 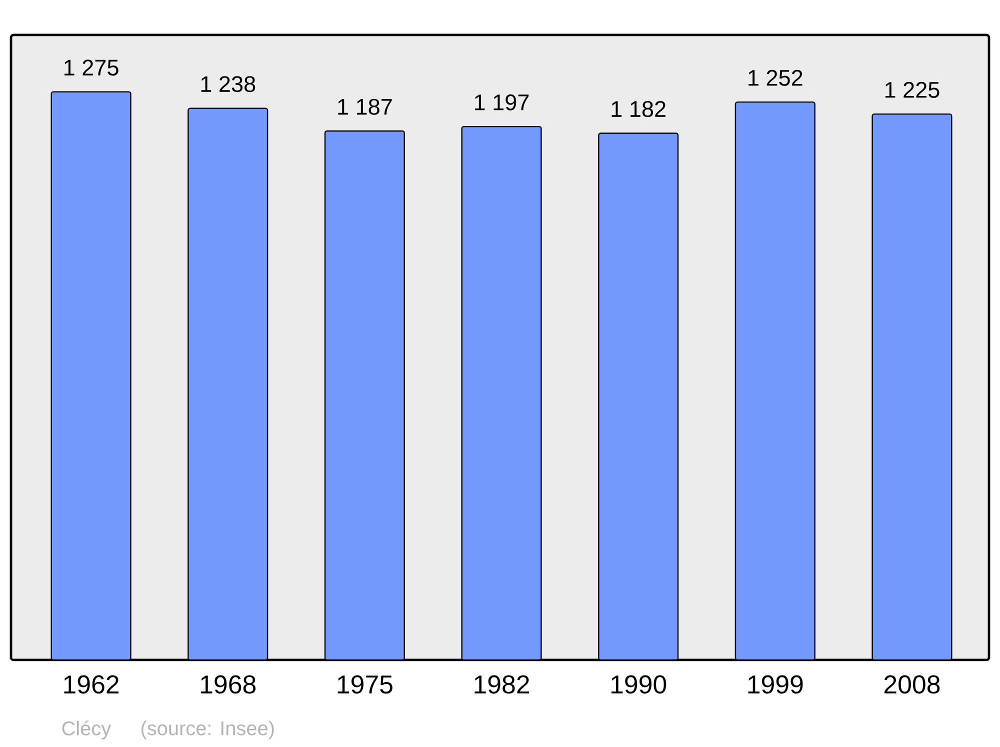 What do you see at coordinates (775, 78) in the screenshot?
I see `data-label: 1 252` at bounding box center [775, 78].